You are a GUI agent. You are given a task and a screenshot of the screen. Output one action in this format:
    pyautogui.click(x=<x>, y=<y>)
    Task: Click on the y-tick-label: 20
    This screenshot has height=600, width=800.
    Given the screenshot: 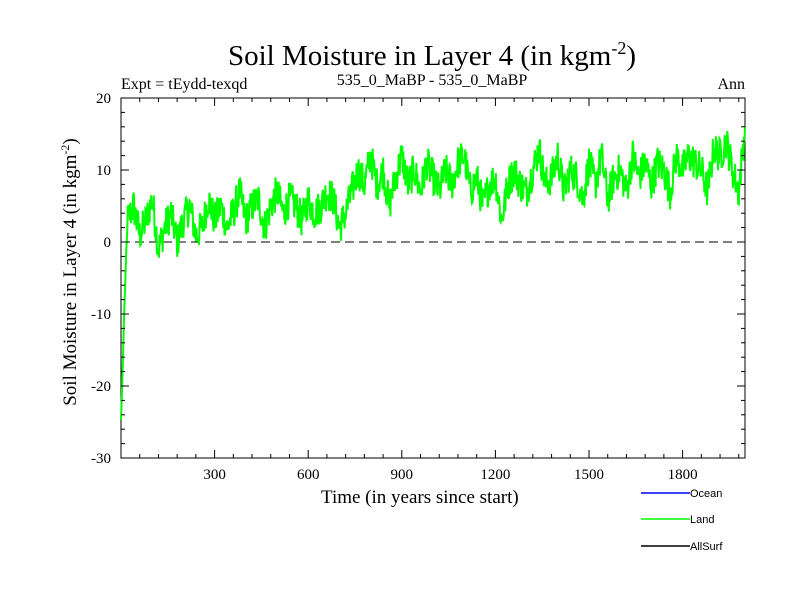 What is the action you would take?
    pyautogui.click(x=103, y=99)
    